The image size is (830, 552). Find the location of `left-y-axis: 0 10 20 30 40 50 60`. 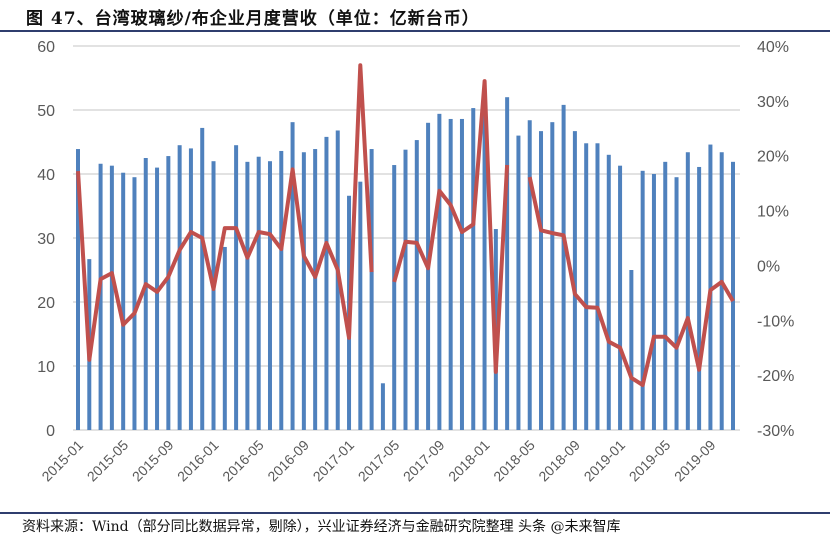

left-y-axis: 0 10 20 30 40 50 60 is located at coordinates (46, 239).